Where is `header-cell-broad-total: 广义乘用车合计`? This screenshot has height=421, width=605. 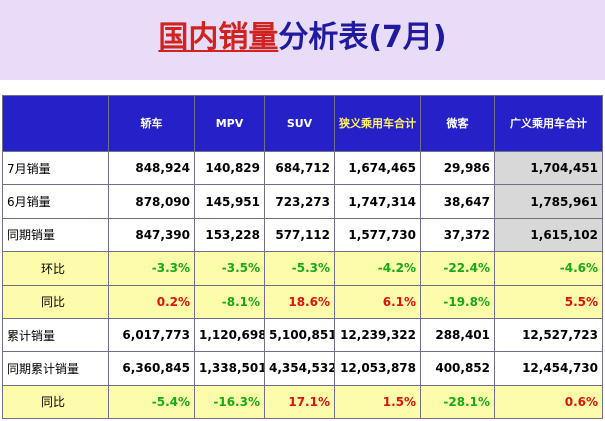
header-cell-broad-total: 广义乘用车合计 is located at coordinates (548, 123).